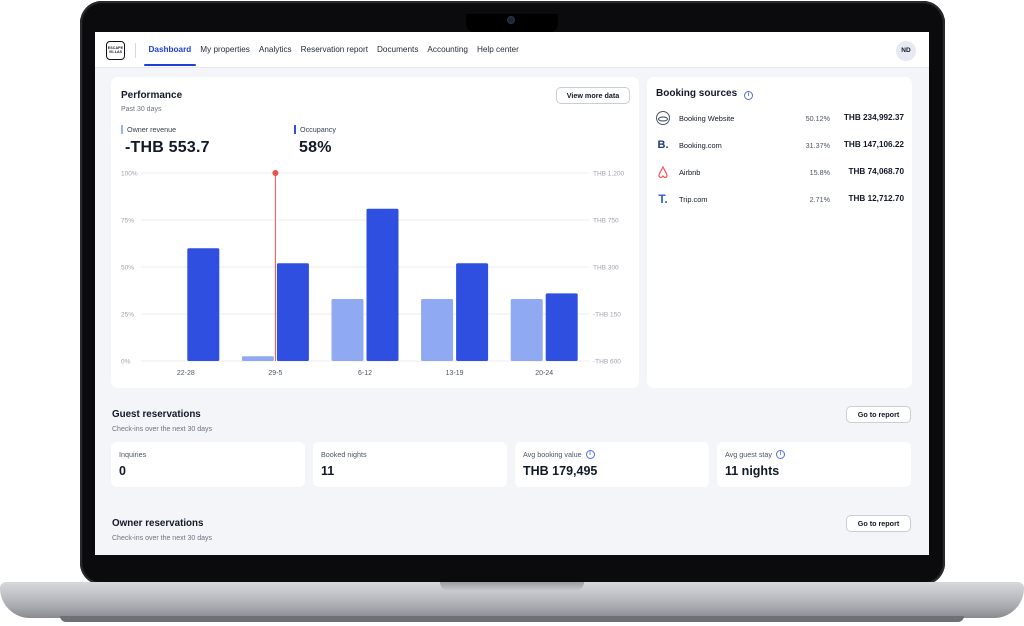  What do you see at coordinates (152, 95) in the screenshot?
I see `performance-title: Performance` at bounding box center [152, 95].